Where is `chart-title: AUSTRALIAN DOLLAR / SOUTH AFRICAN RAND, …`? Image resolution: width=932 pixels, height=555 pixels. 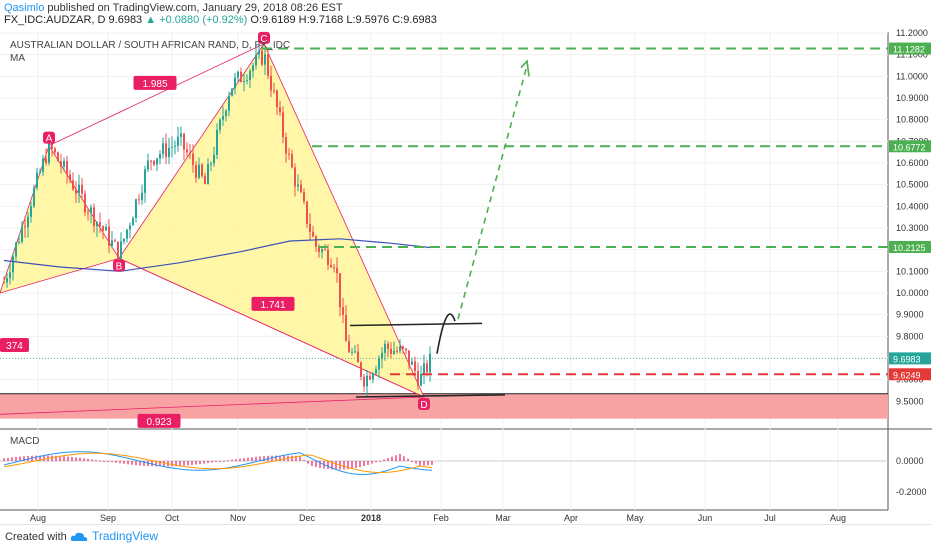 chart-title: AUSTRALIAN DOLLAR / SOUTH AFRICAN RAND, … is located at coordinates (150, 45).